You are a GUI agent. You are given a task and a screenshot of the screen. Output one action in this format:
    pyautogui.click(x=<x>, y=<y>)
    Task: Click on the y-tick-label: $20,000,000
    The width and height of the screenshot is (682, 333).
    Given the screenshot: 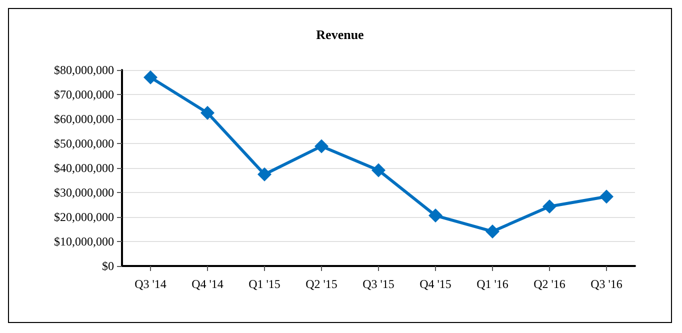 What is the action you would take?
    pyautogui.click(x=84, y=217)
    